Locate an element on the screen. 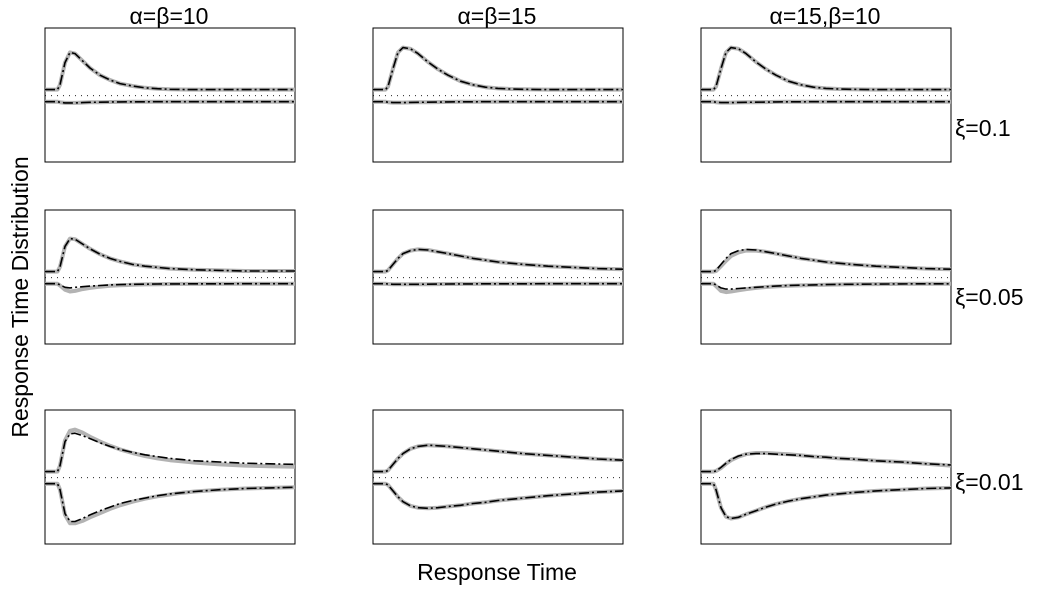 This screenshot has width=1050, height=590. panel-r2-c0 is located at coordinates (170, 477).